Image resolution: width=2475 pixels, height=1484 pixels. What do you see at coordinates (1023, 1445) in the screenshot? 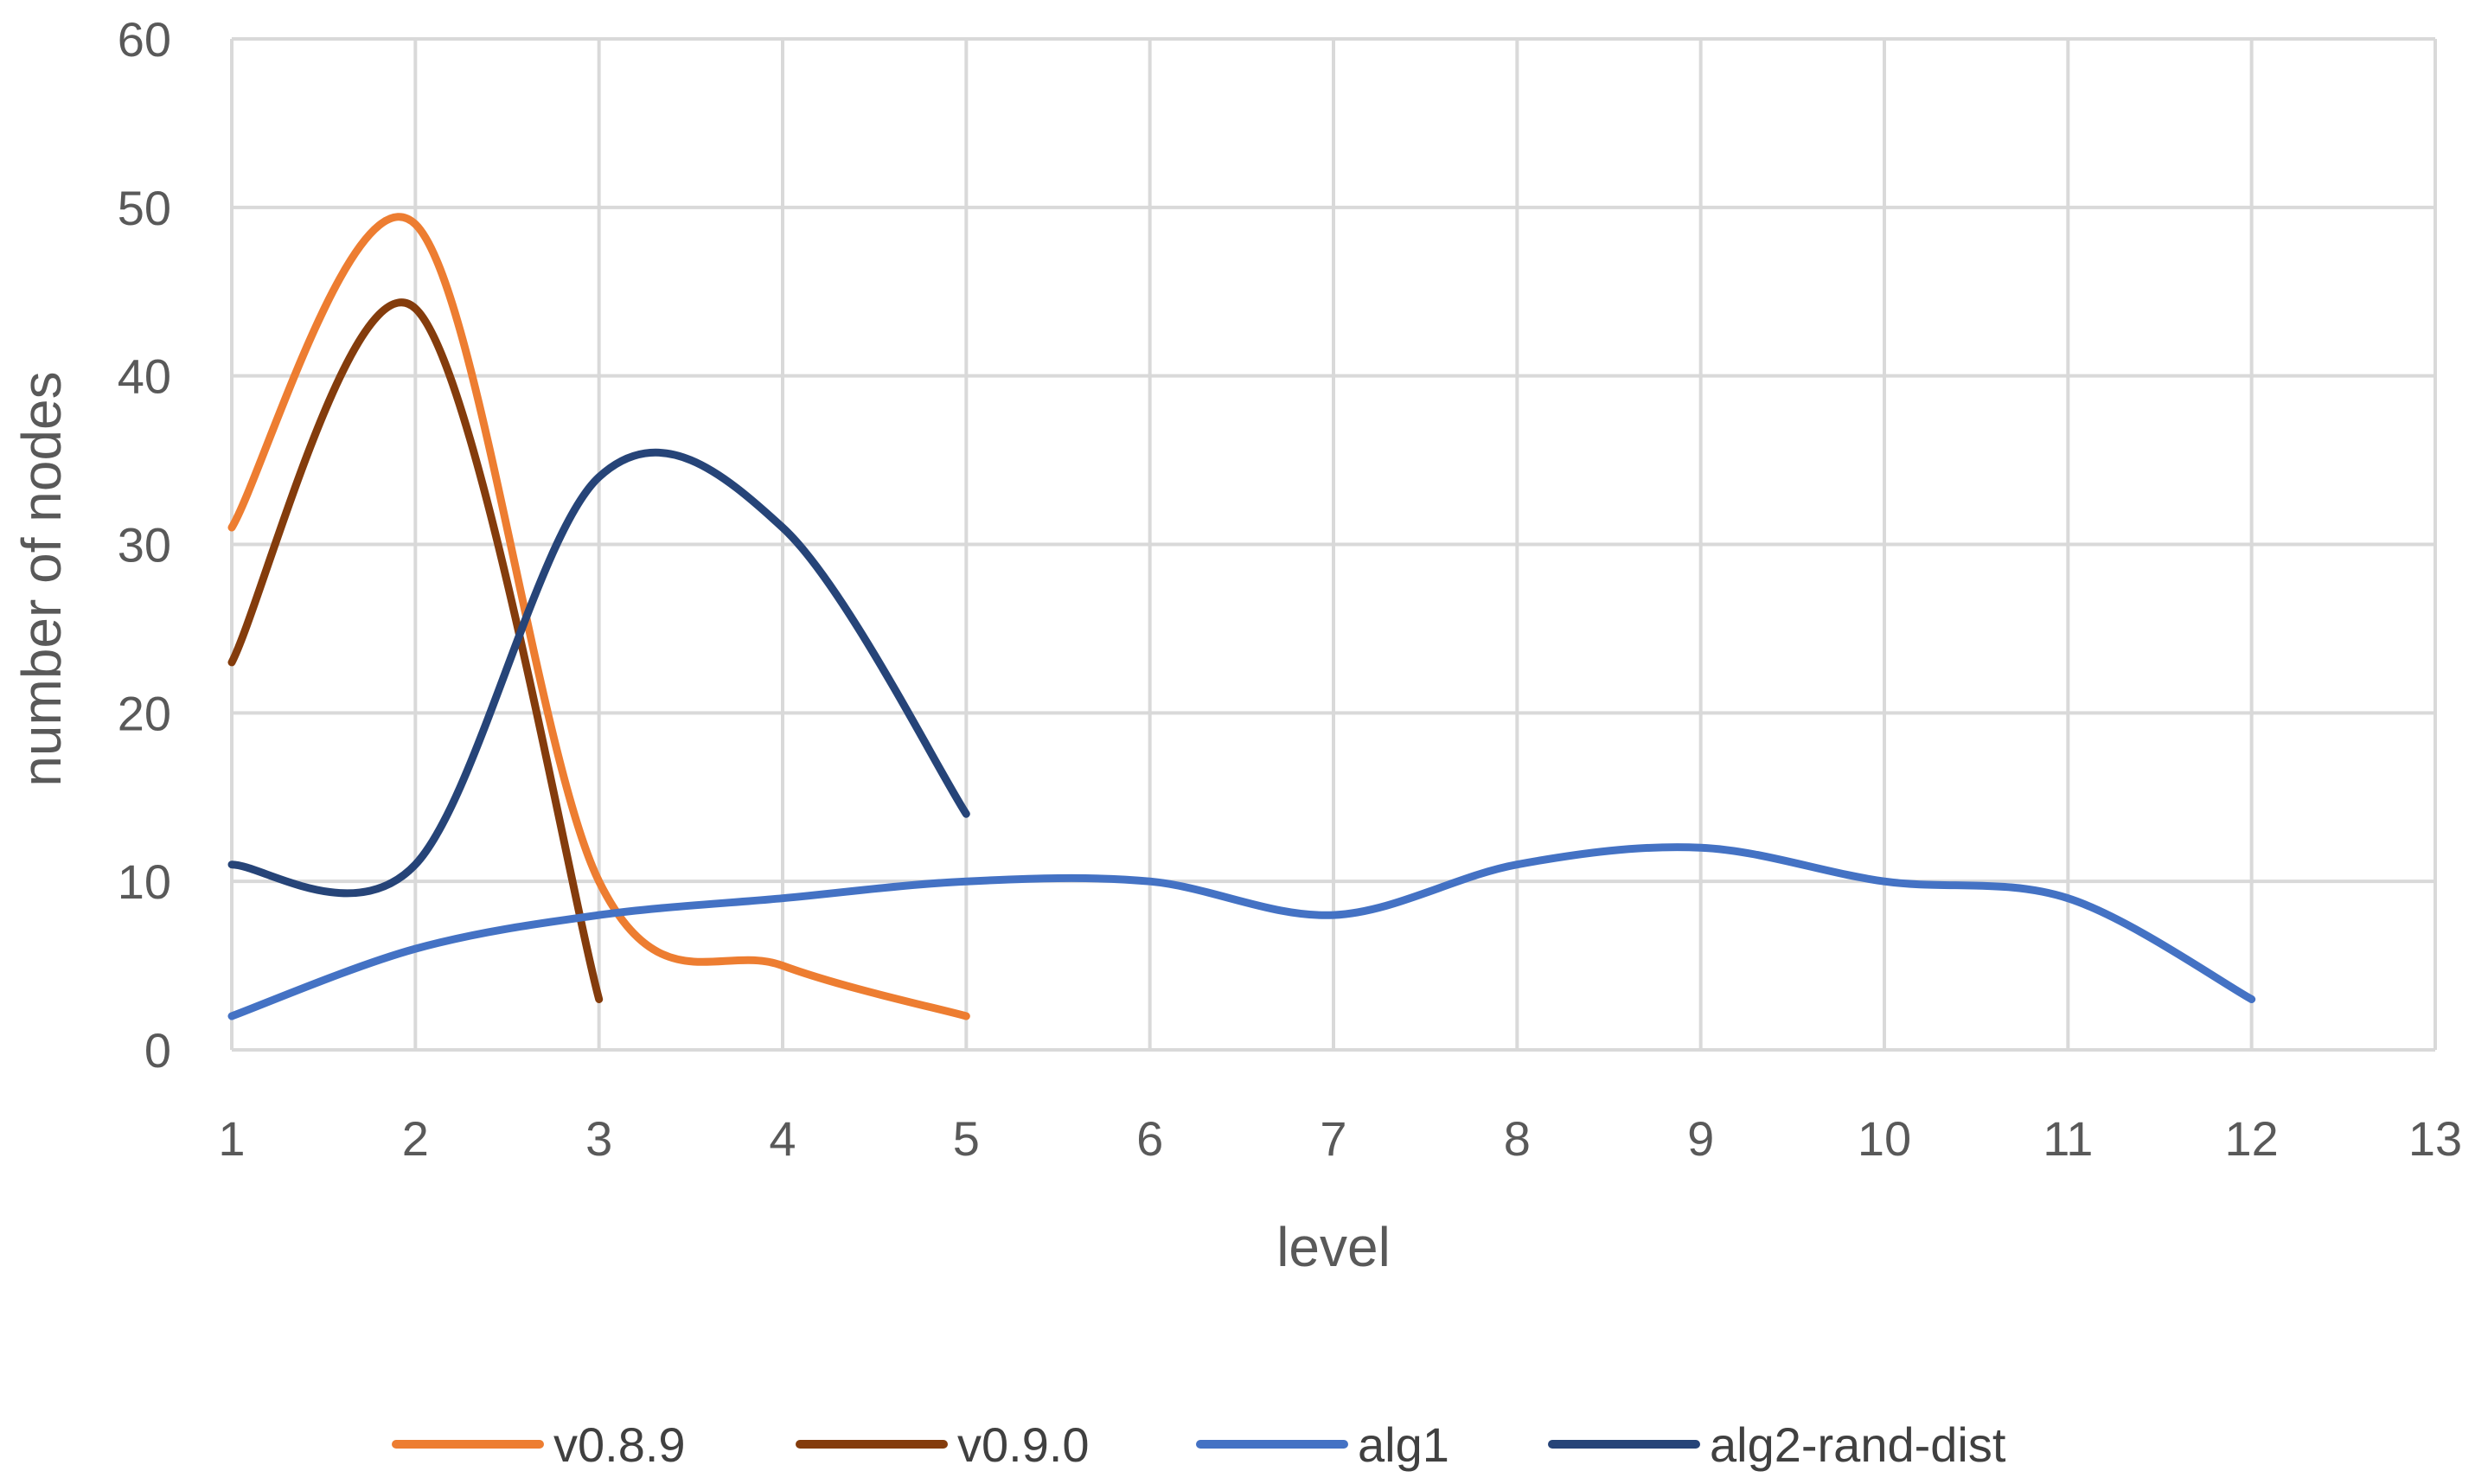
I see `legend-label-v0-9-0: v0.9.0` at bounding box center [1023, 1445].